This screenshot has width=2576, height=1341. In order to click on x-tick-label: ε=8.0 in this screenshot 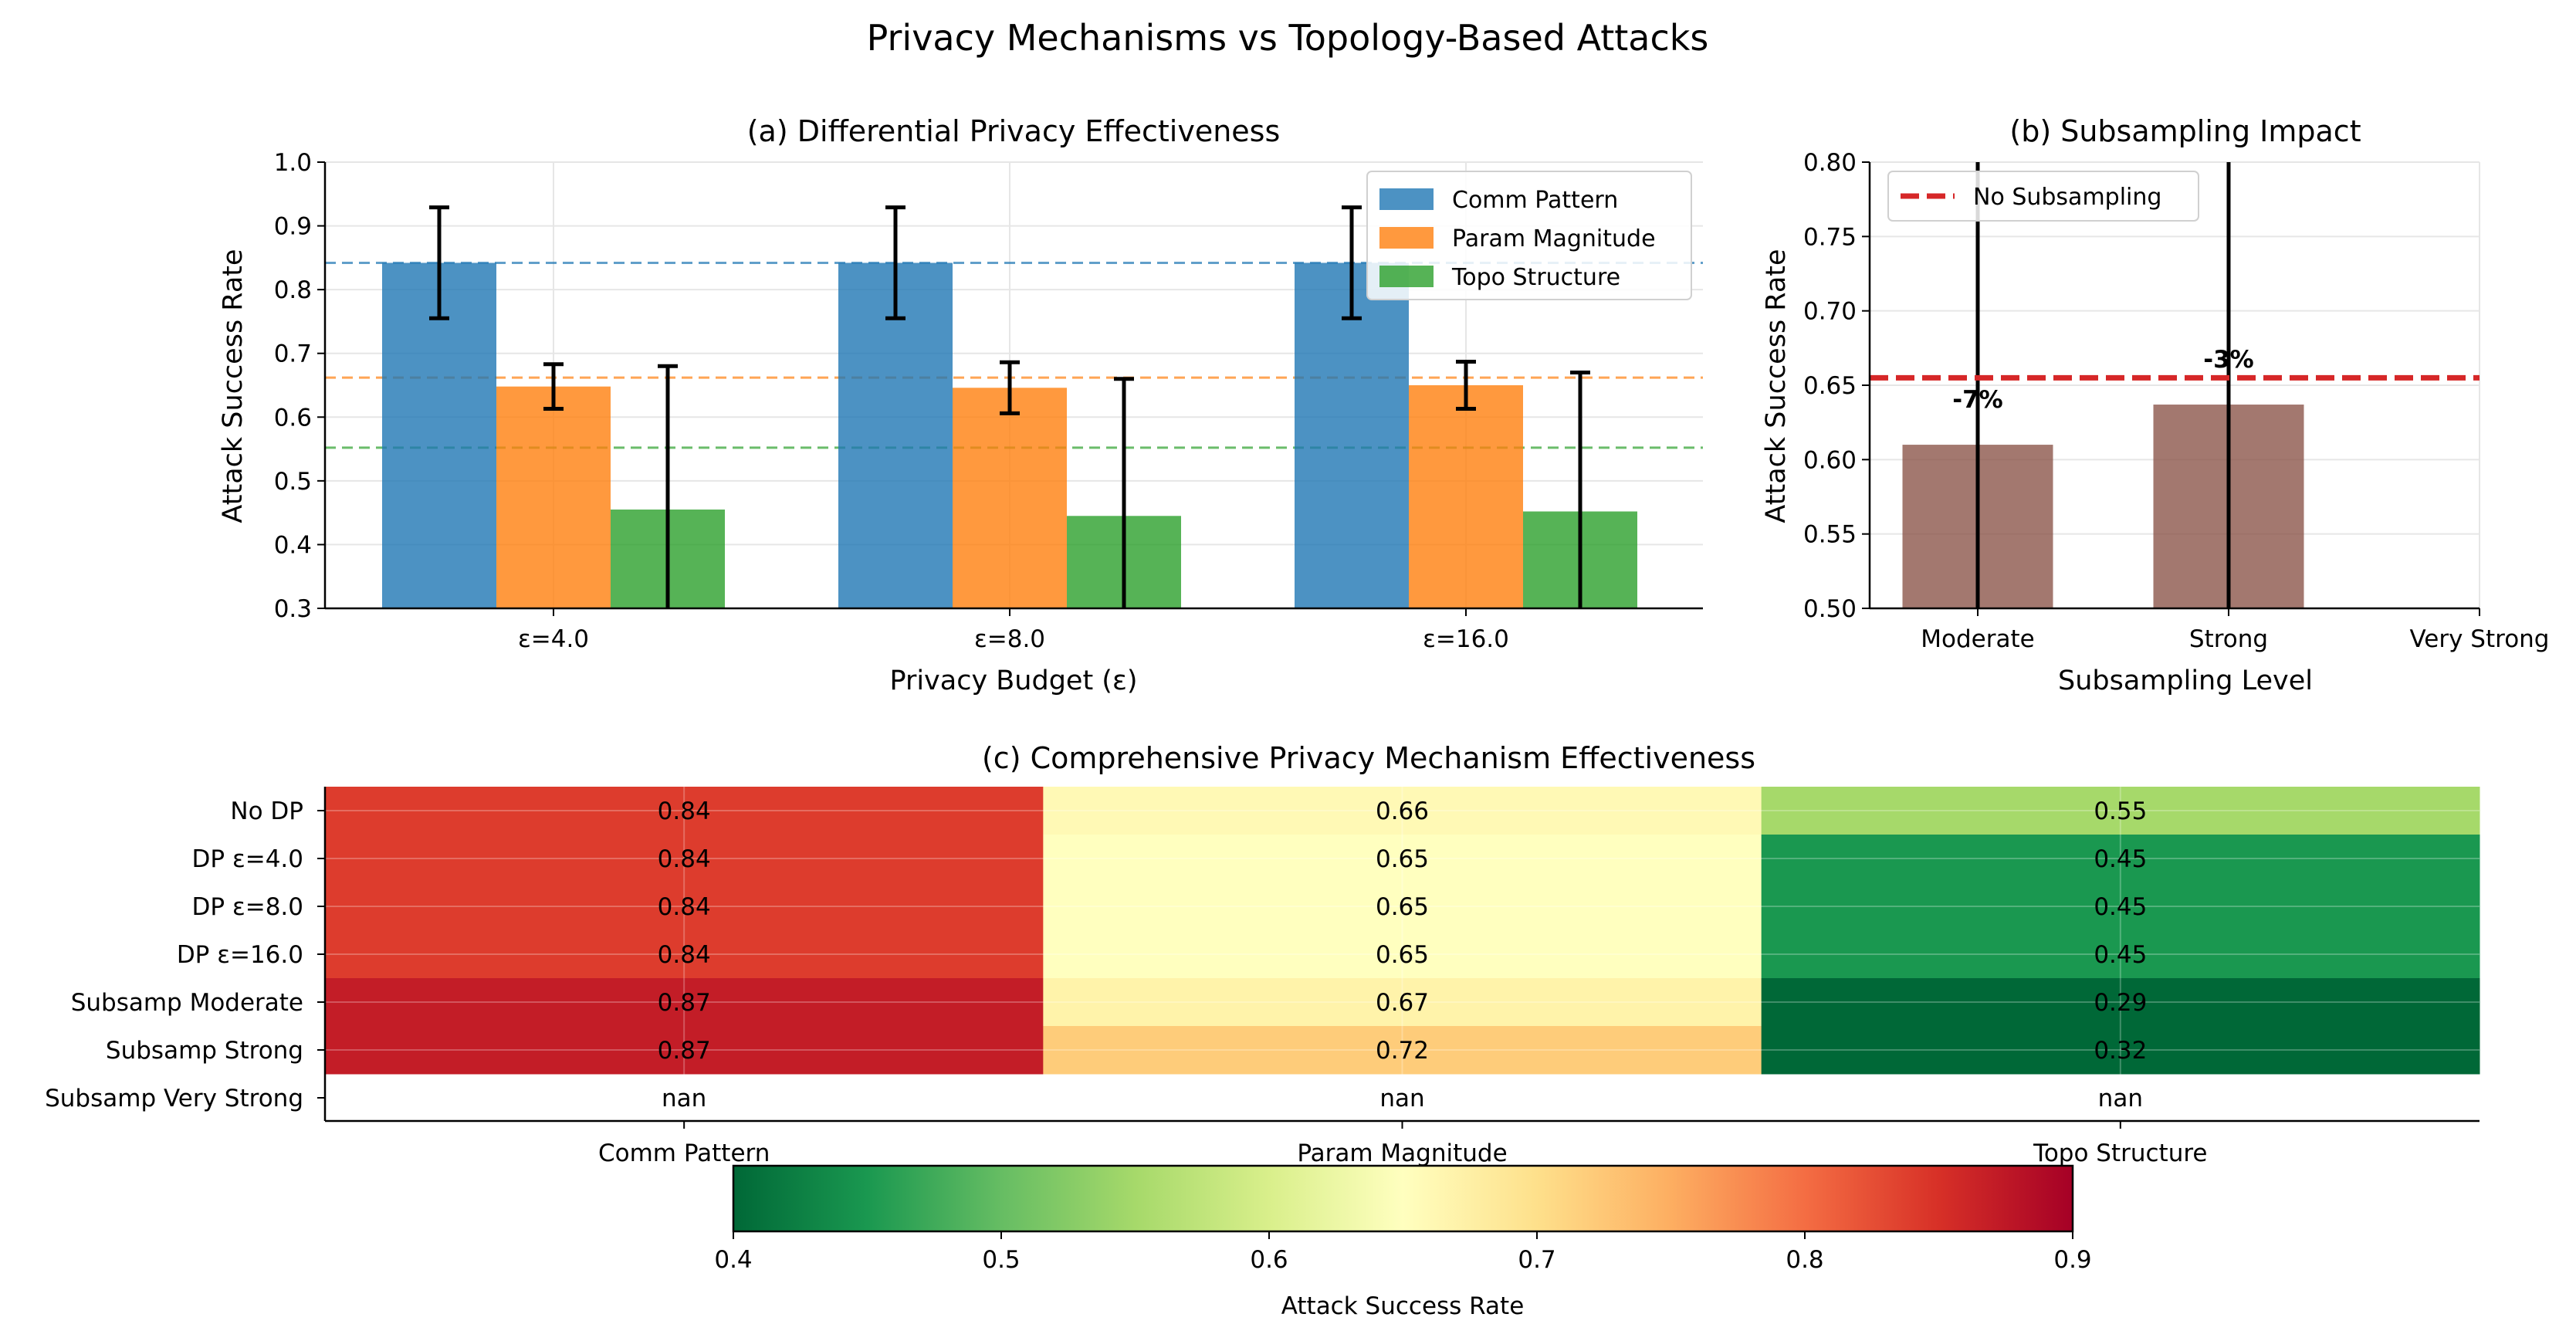, I will do `click(1010, 639)`.